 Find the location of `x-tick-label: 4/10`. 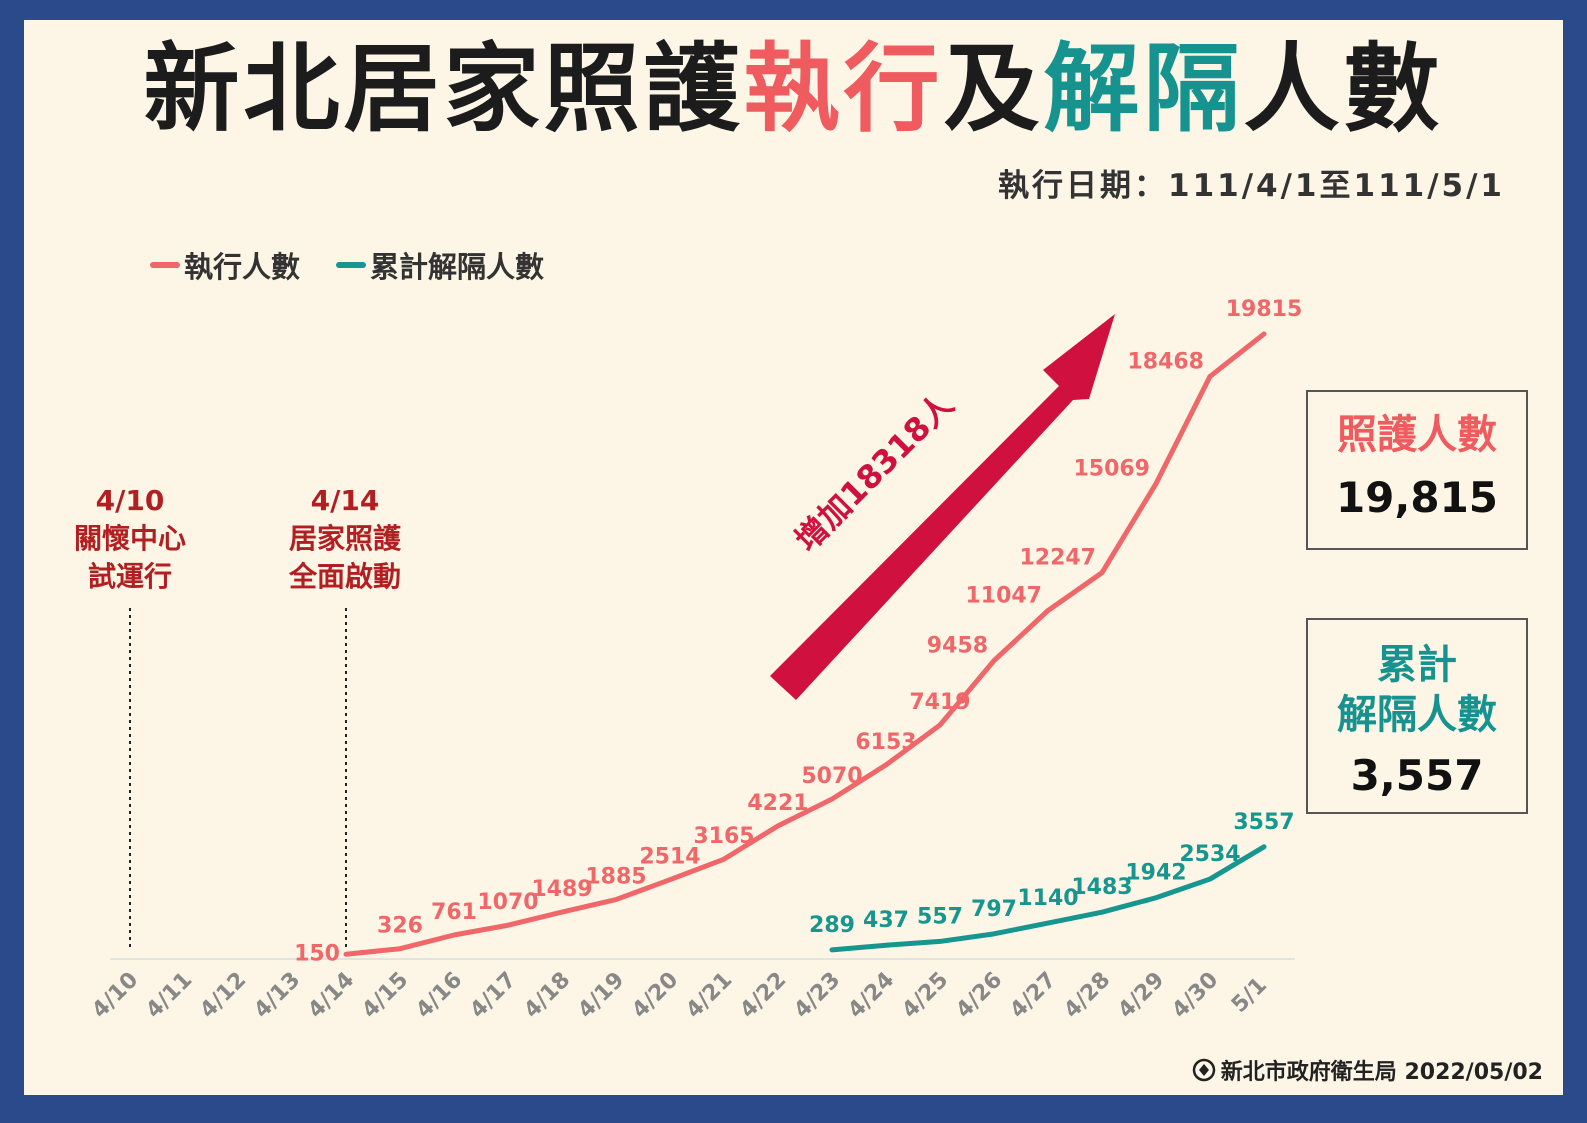

x-tick-label: 4/10 is located at coordinates (115, 995).